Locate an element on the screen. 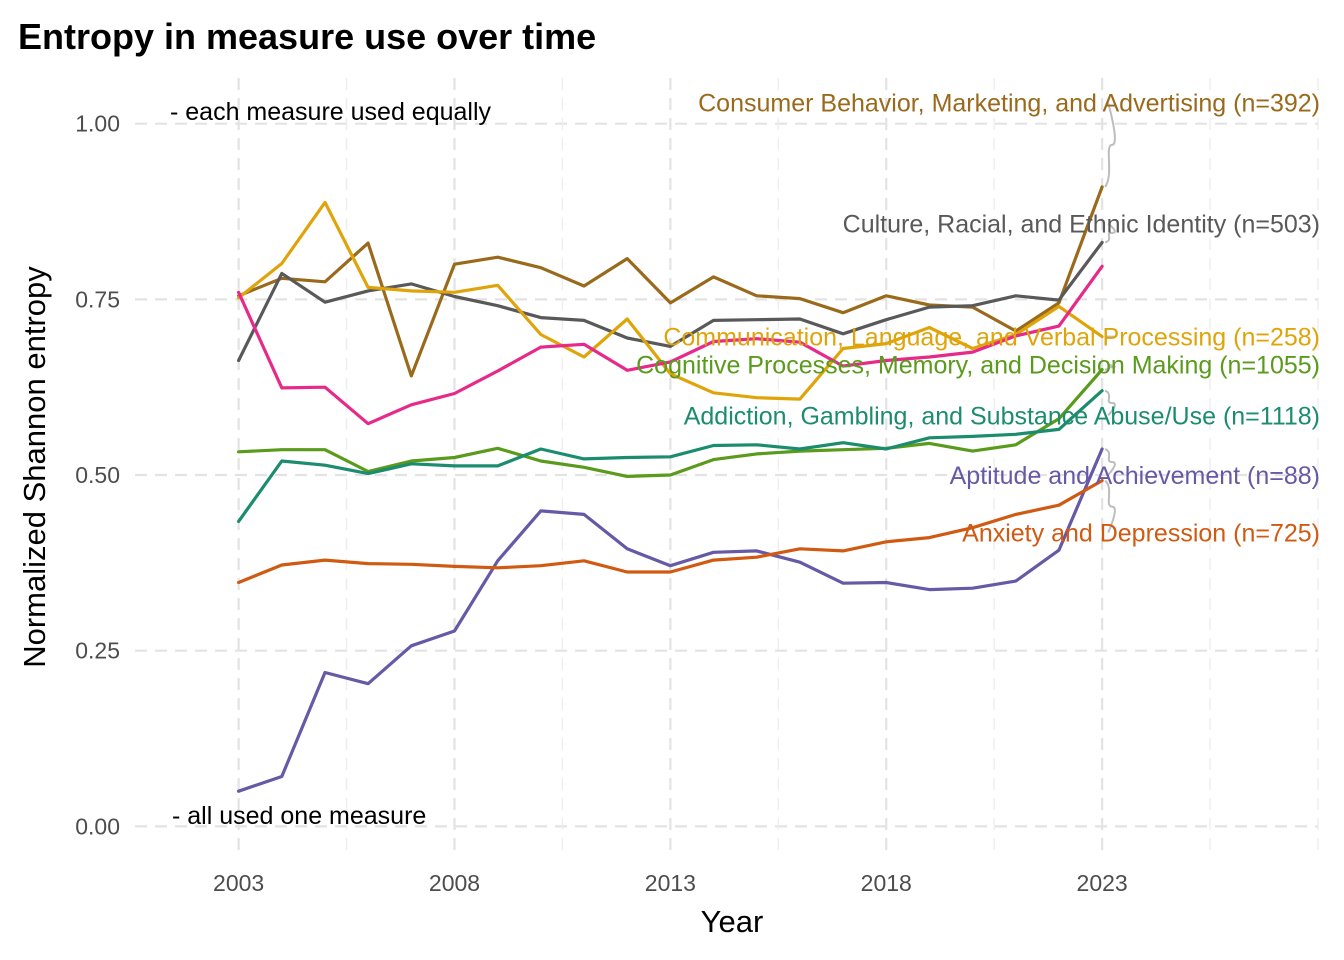 The image size is (1344, 960). y-axis-ticks: 0.00 0.25 0.50 0.75 1.00 is located at coordinates (97, 475).